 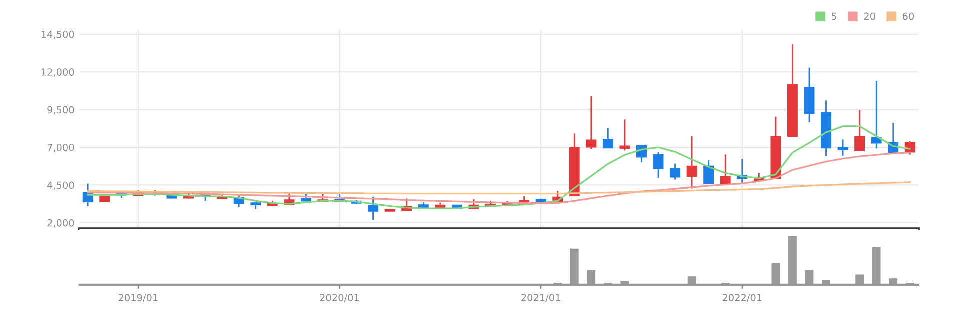 What do you see at coordinates (870, 16) in the screenshot?
I see `legend-label: 20` at bounding box center [870, 16].